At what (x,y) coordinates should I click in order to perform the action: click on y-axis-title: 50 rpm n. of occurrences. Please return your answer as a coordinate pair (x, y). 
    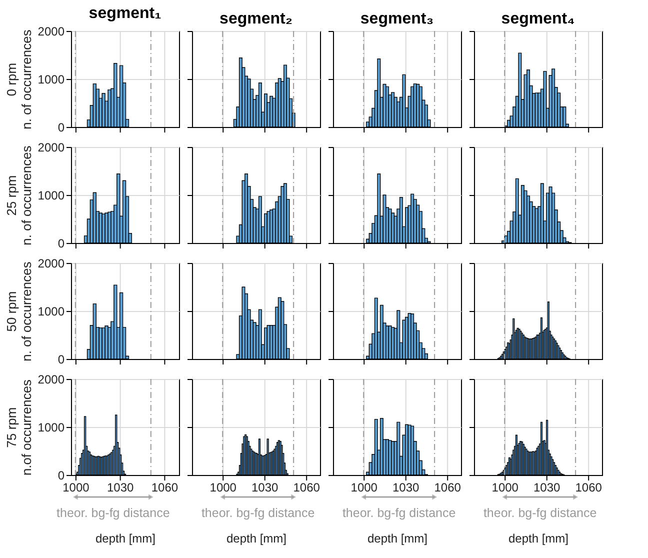
    Looking at the image, I should click on (19, 311).